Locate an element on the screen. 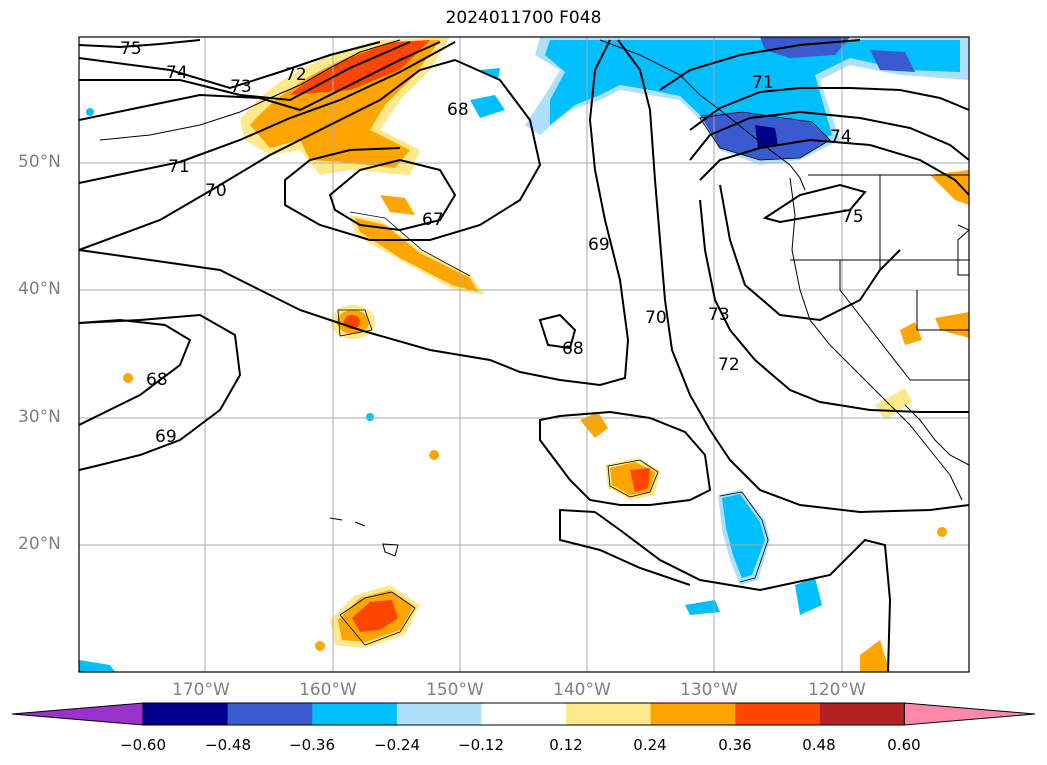  colorbar-tick-label: 0.36 is located at coordinates (735, 745).